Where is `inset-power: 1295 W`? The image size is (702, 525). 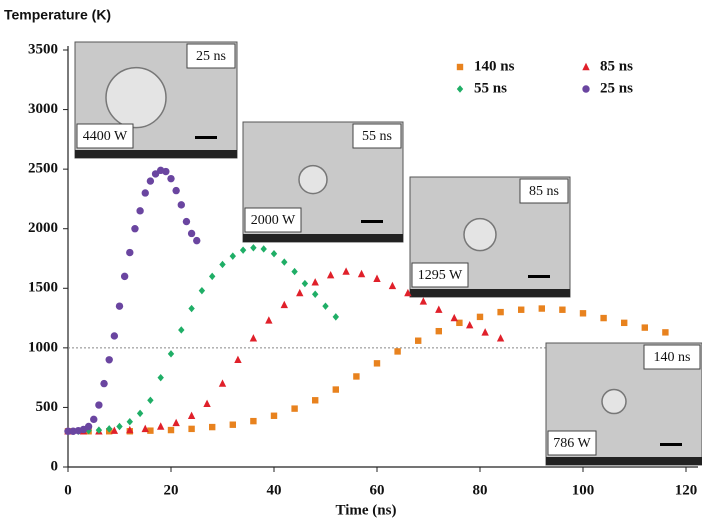 inset-power: 1295 W is located at coordinates (440, 275).